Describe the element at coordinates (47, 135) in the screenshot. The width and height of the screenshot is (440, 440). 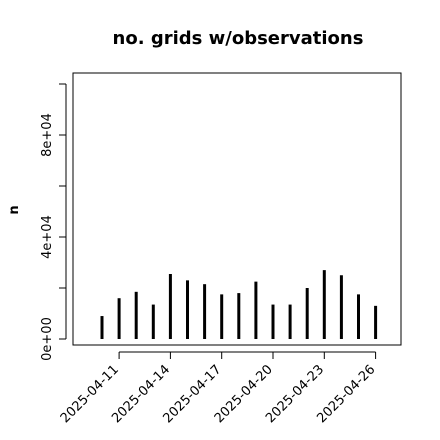
I see `y-tick-label: 8e+04` at that location.